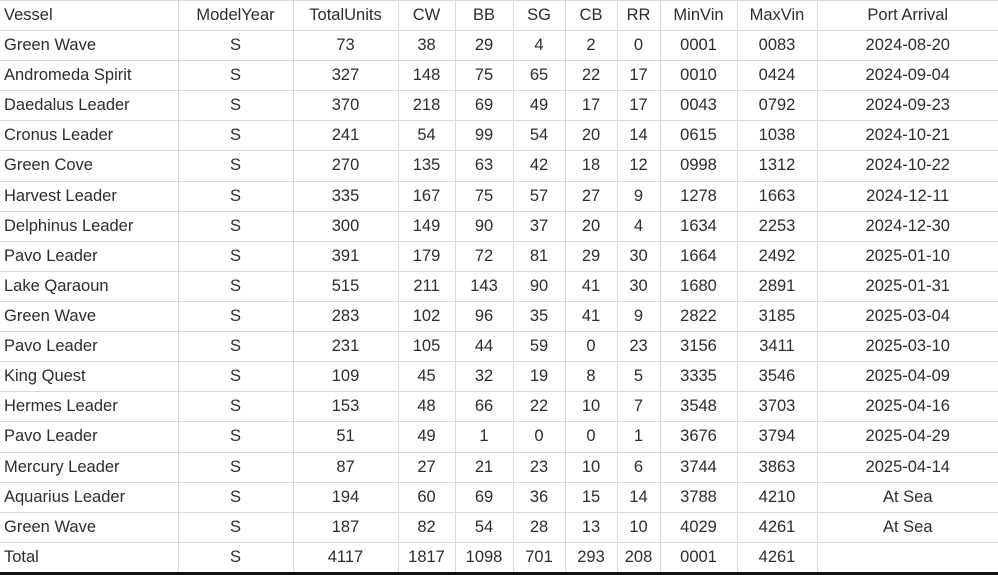 This screenshot has width=998, height=575. I want to click on cell-rr: 14, so click(639, 136).